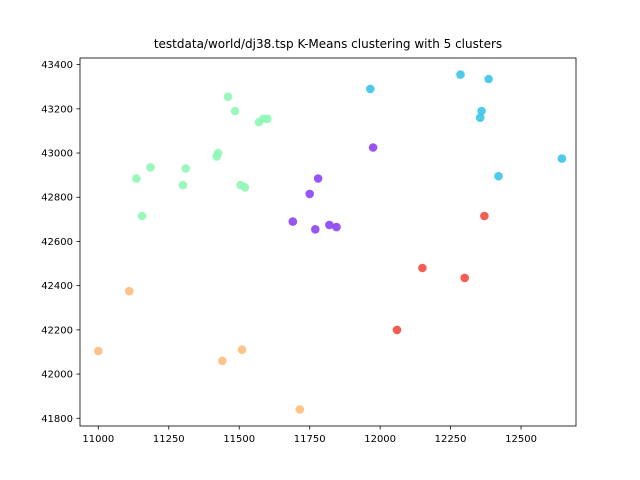 The image size is (640, 480). I want to click on x-tick-label: 11500, so click(239, 439).